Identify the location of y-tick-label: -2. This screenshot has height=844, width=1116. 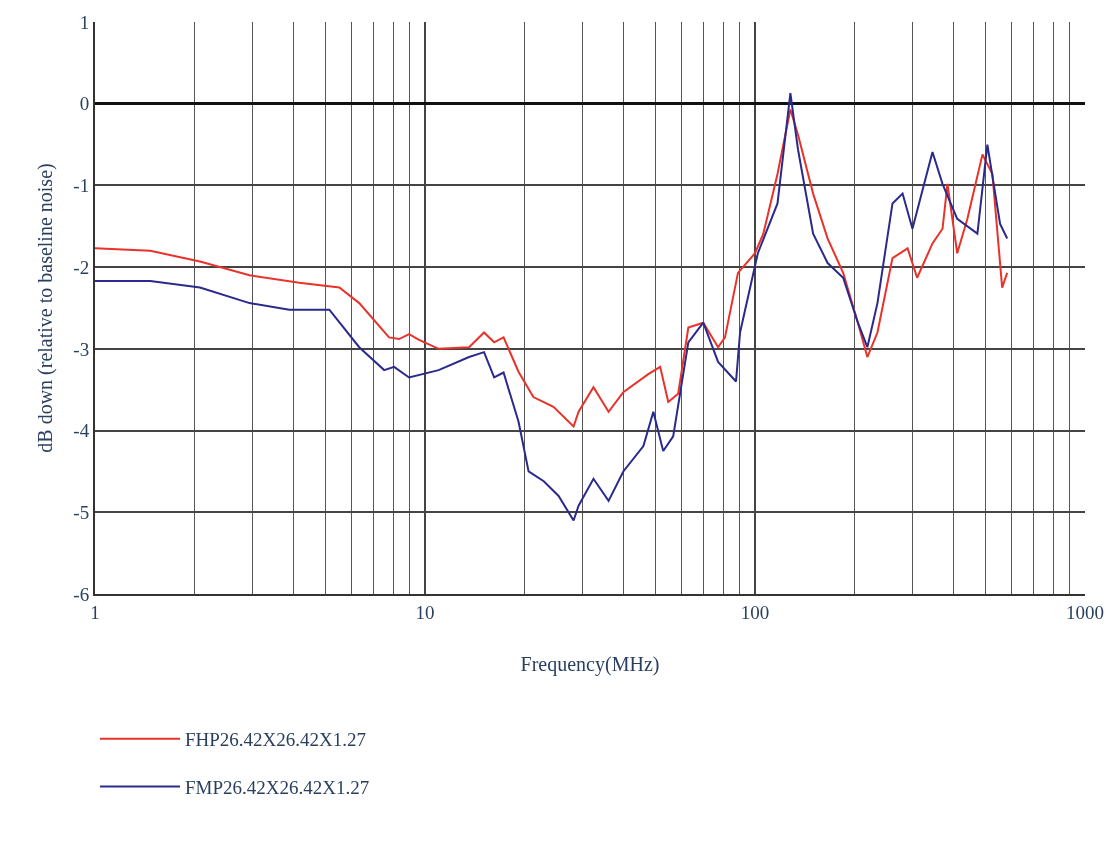
(81, 267).